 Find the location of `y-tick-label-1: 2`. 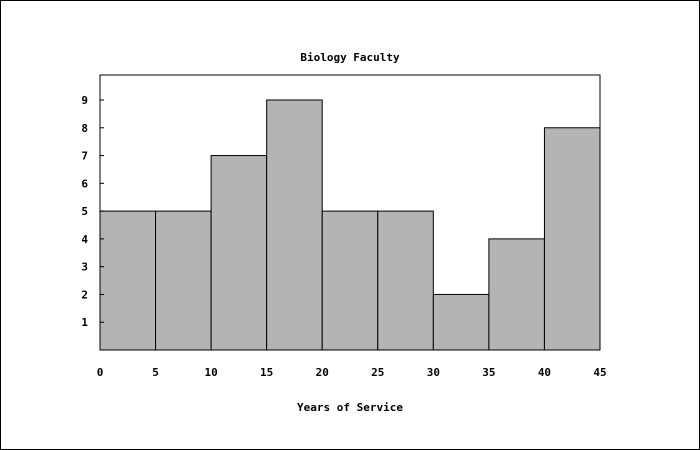

y-tick-label-1: 2 is located at coordinates (84, 294).